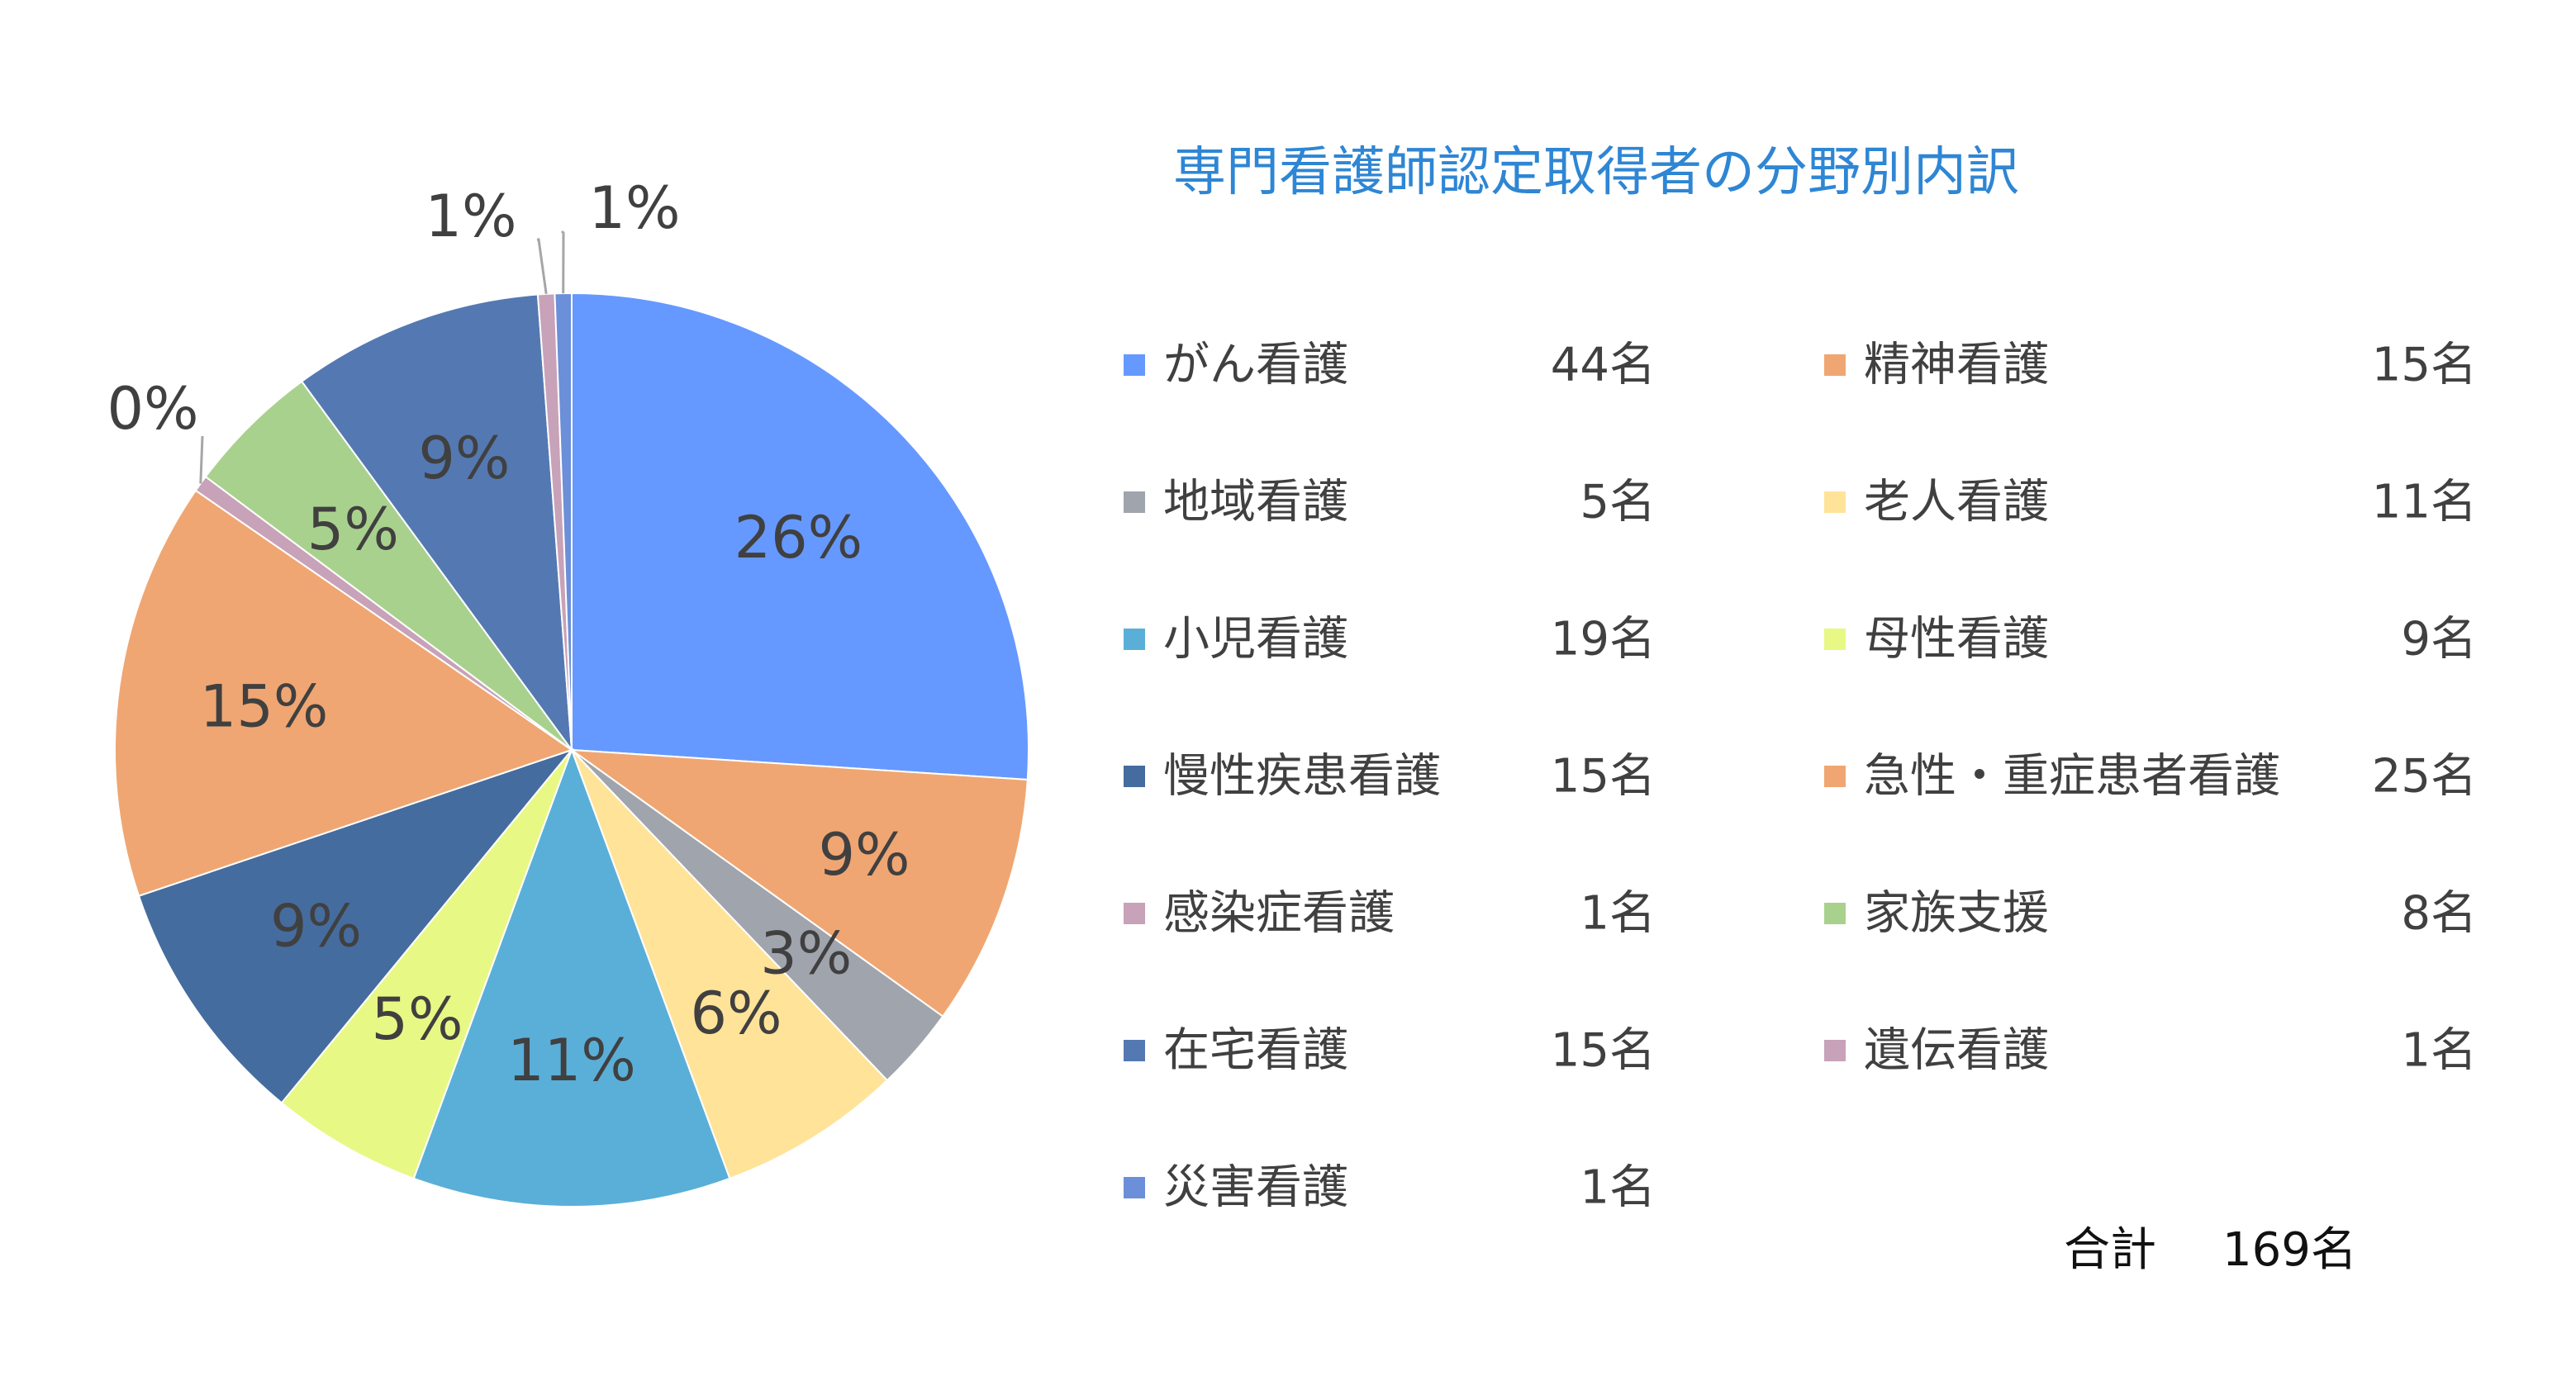 Image resolution: width=2576 pixels, height=1395 pixels. Describe the element at coordinates (1302, 777) in the screenshot. I see `legend-label-7: 慢性疾患看護` at that location.